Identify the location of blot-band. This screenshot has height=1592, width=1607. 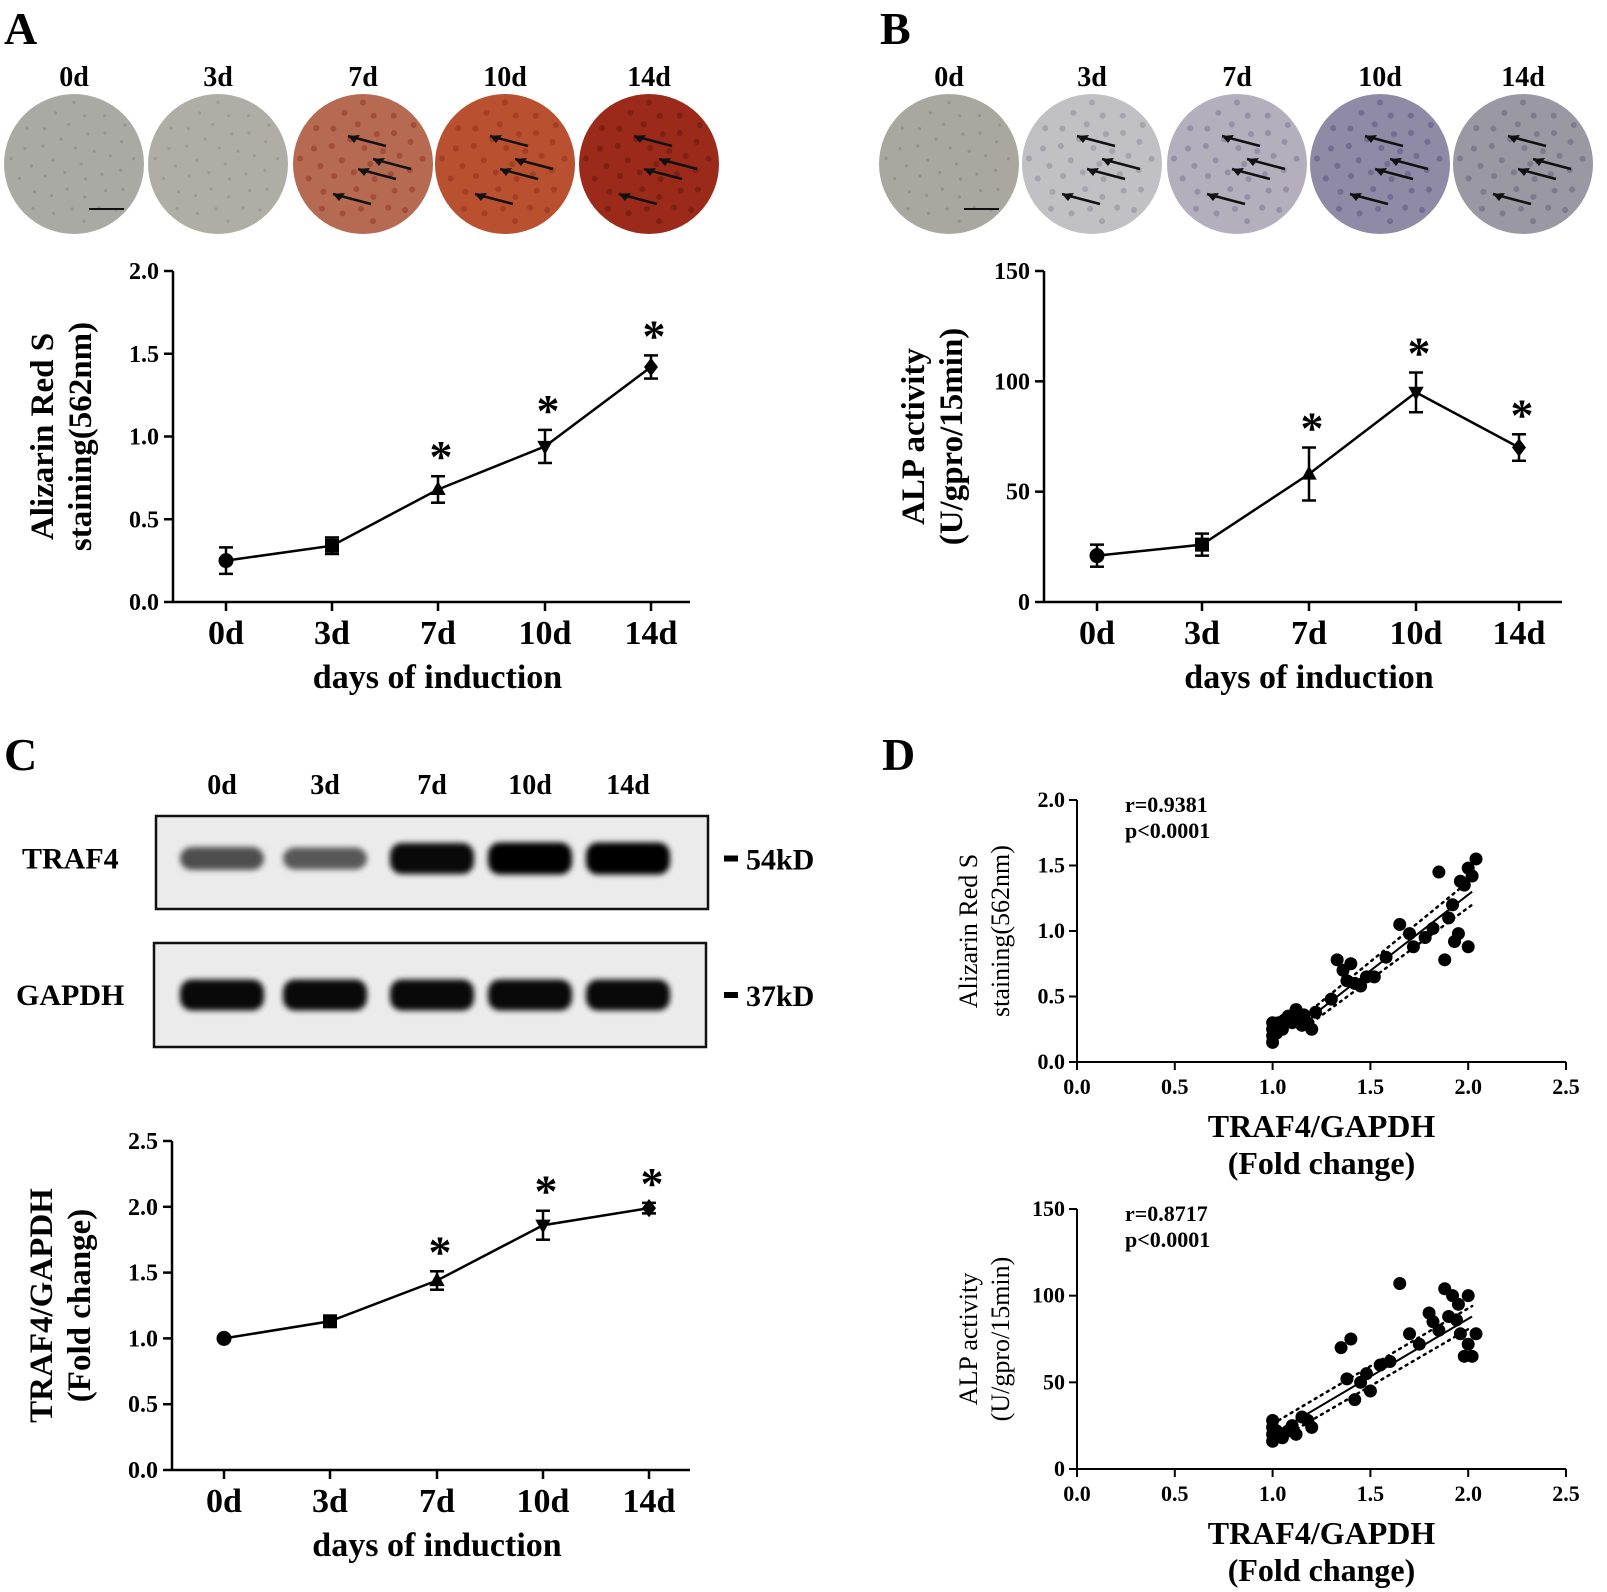
(432, 995).